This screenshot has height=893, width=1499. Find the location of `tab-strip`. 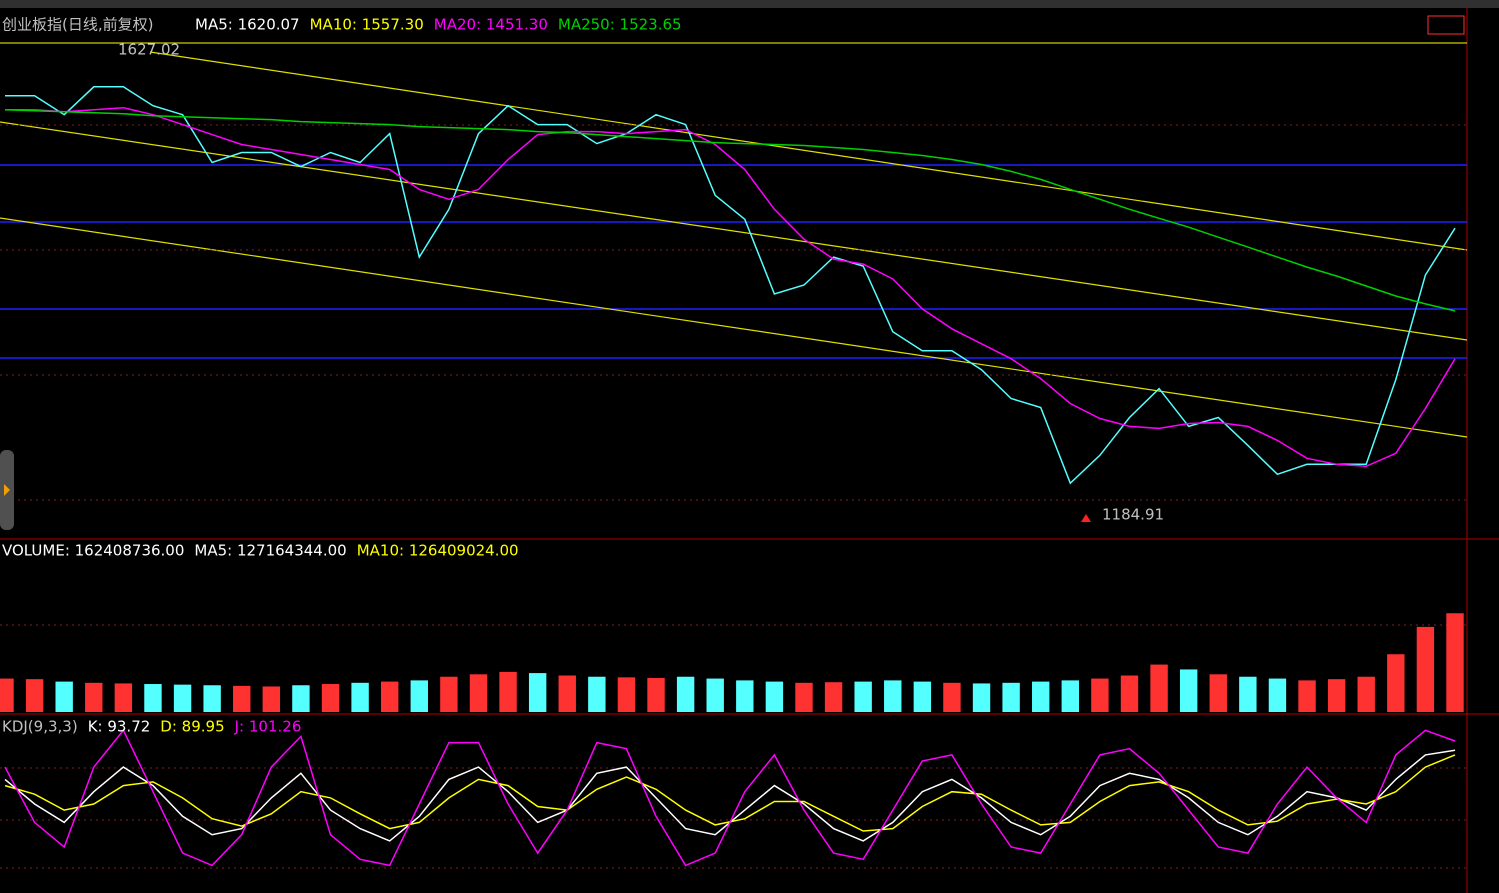

tab-strip is located at coordinates (749, 4).